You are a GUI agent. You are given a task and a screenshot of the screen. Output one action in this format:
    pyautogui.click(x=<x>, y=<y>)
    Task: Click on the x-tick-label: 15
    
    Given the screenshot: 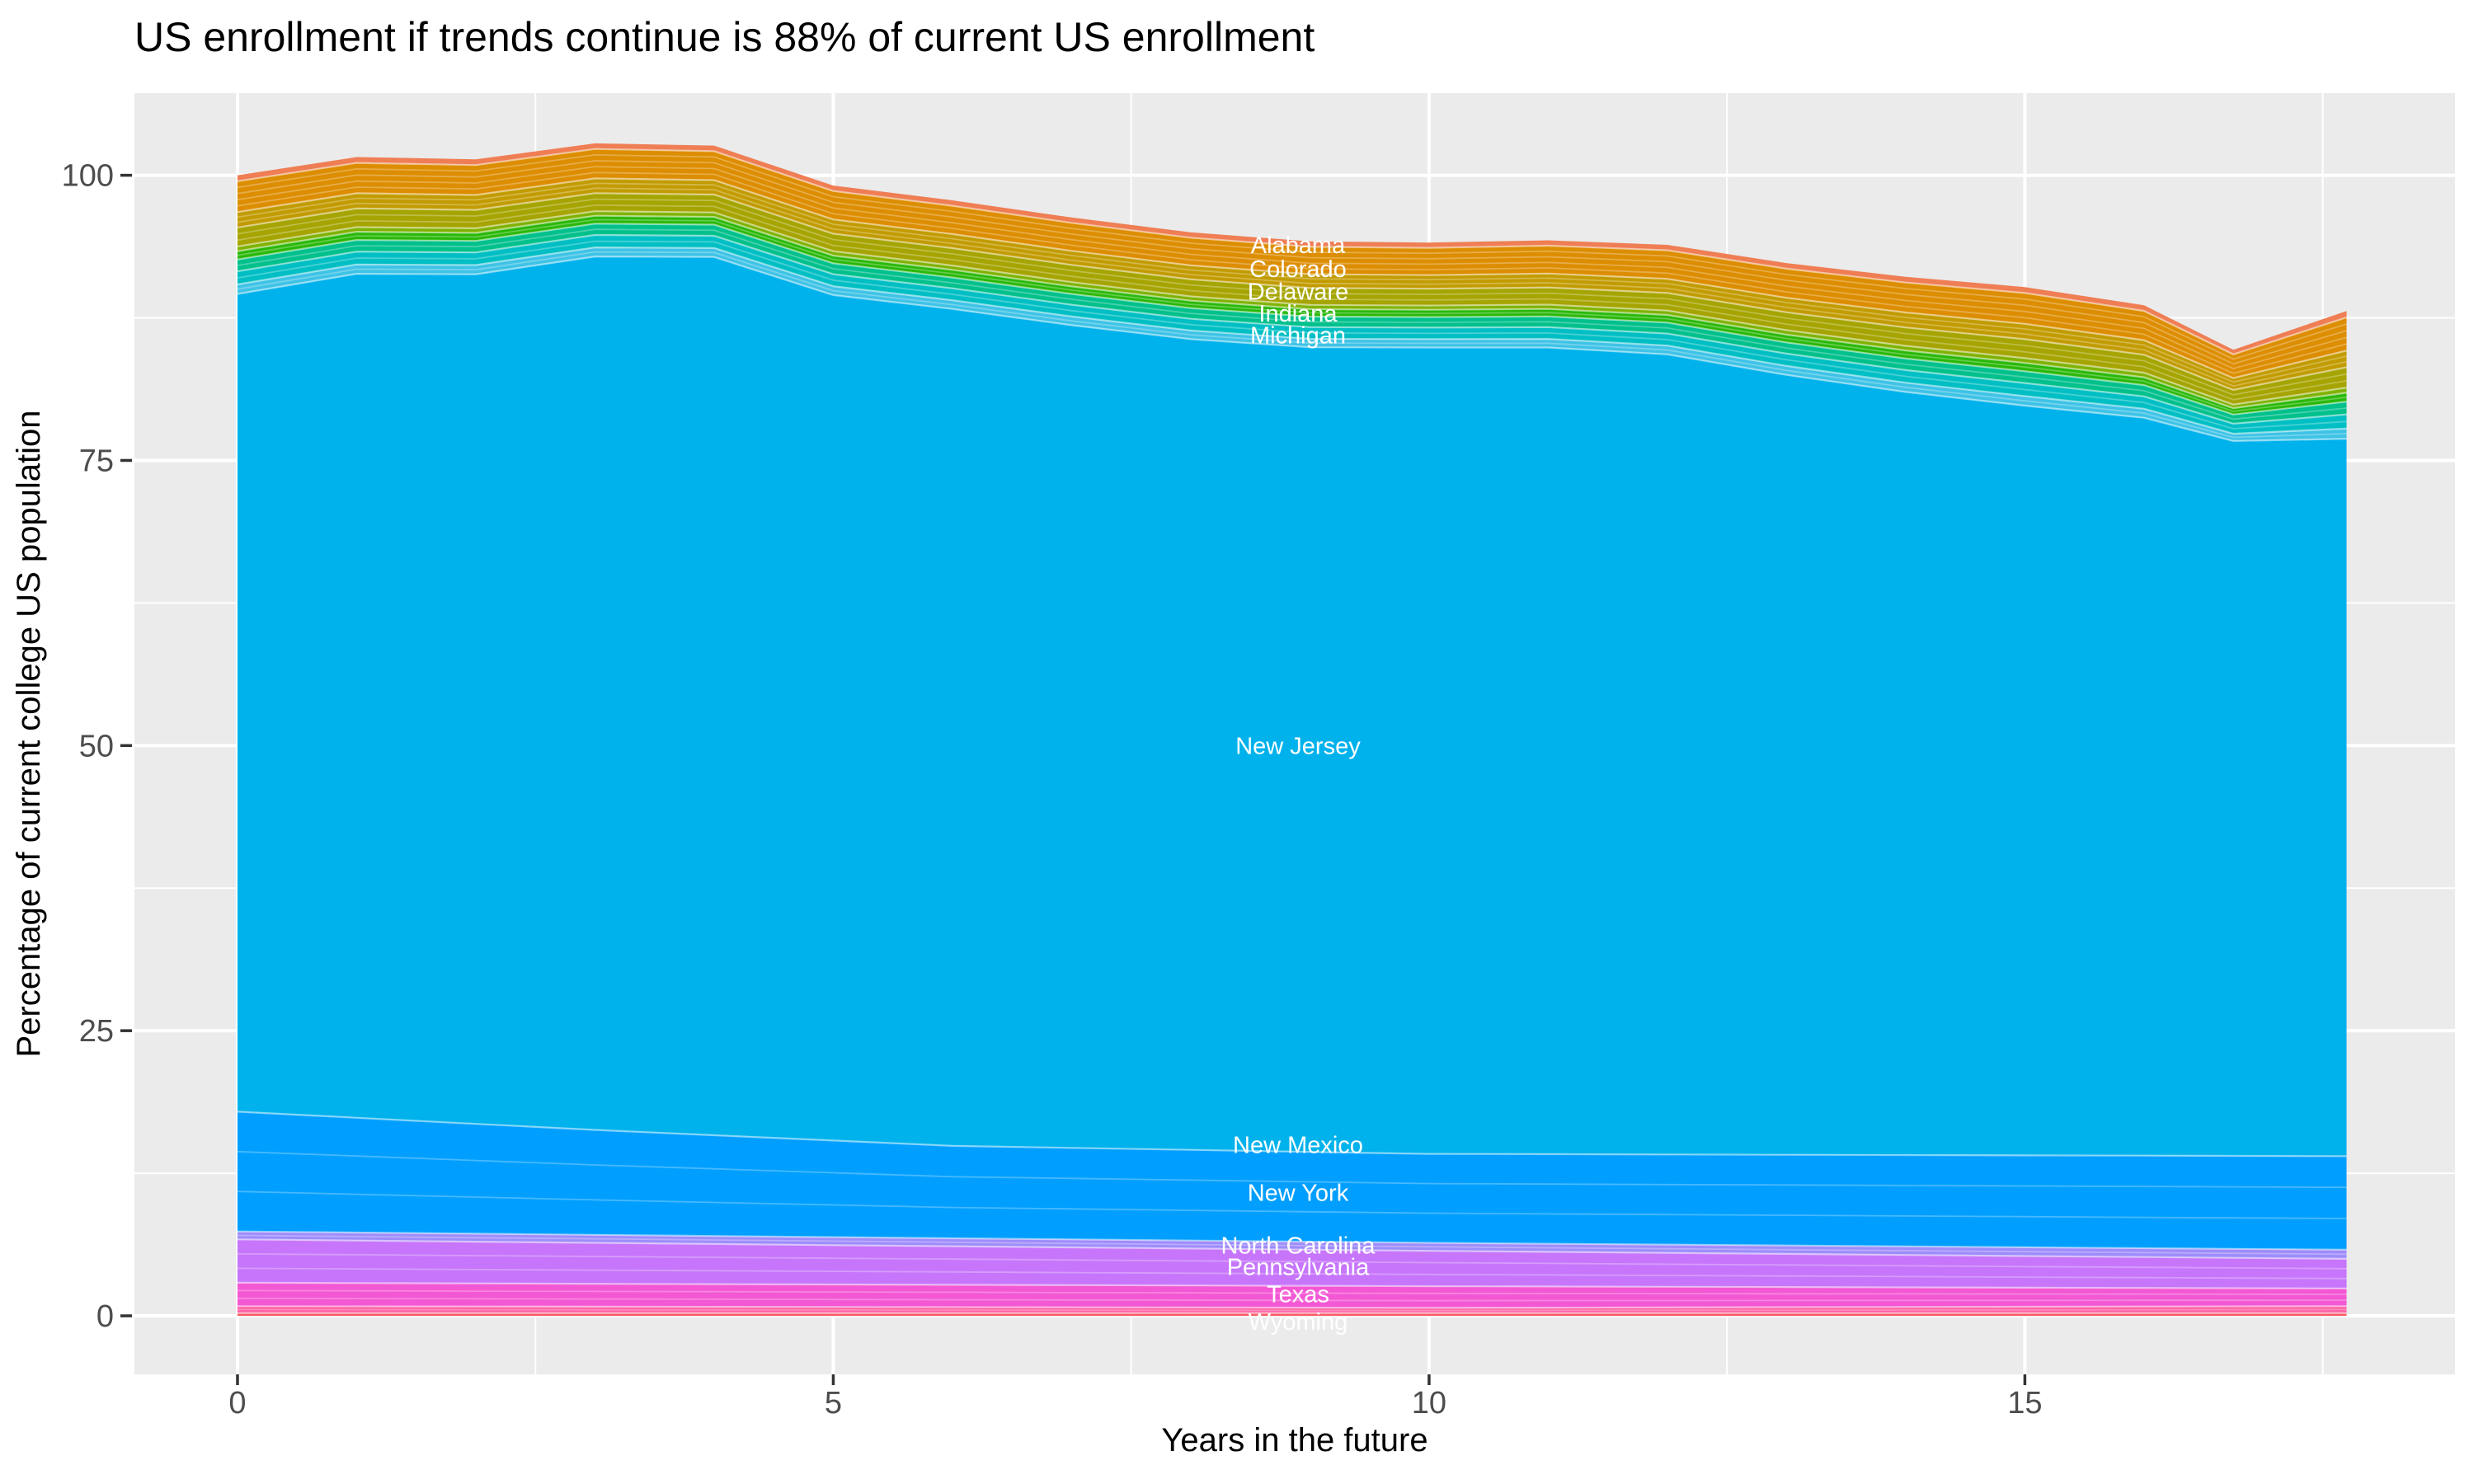 What is the action you would take?
    pyautogui.click(x=2024, y=1403)
    